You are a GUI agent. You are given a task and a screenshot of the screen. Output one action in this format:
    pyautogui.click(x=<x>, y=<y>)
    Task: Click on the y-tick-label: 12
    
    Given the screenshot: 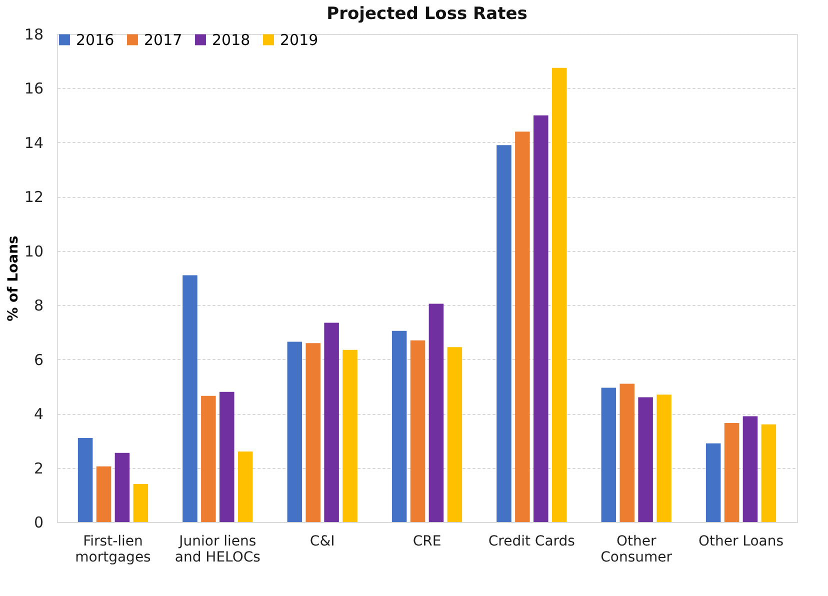 What is the action you would take?
    pyautogui.click(x=34, y=197)
    